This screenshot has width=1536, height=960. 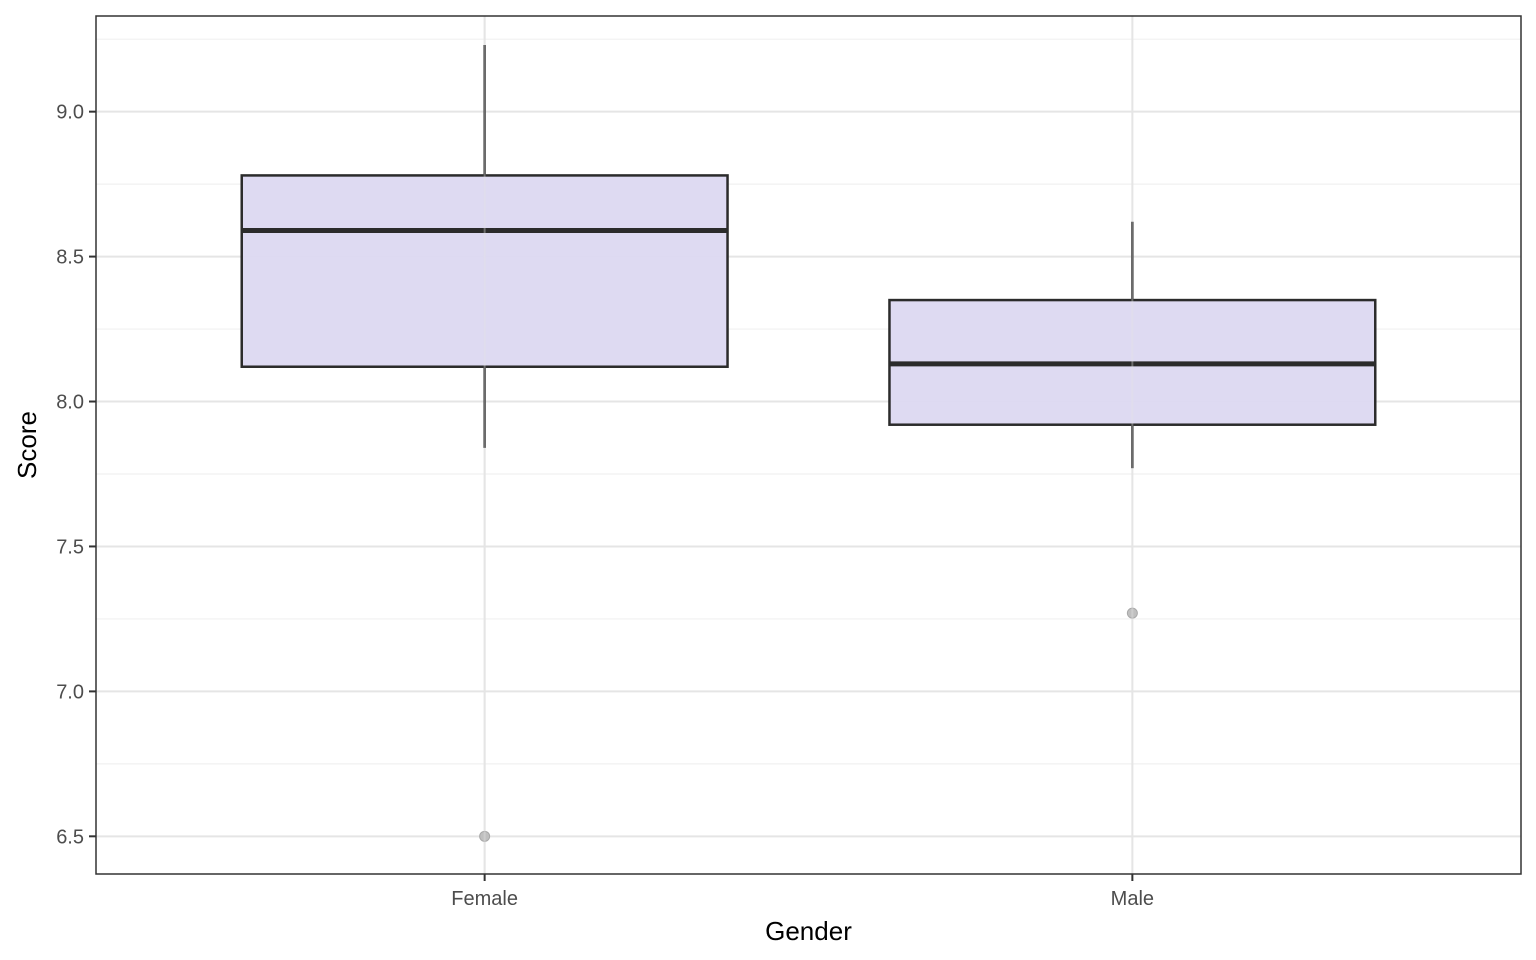 What do you see at coordinates (808, 931) in the screenshot?
I see `x-axis-title: Gender` at bounding box center [808, 931].